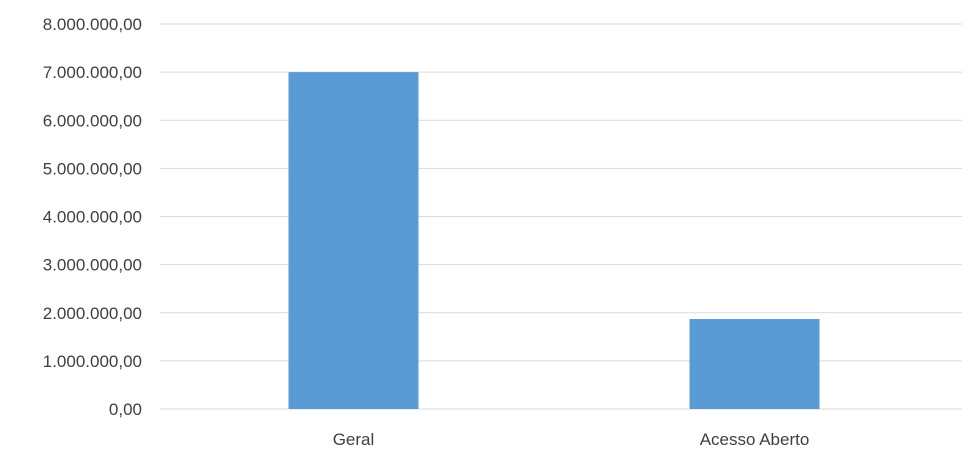 This screenshot has width=979, height=454. What do you see at coordinates (571, 439) in the screenshot?
I see `x-axis-category-labels: Geral Acesso Aberto` at bounding box center [571, 439].